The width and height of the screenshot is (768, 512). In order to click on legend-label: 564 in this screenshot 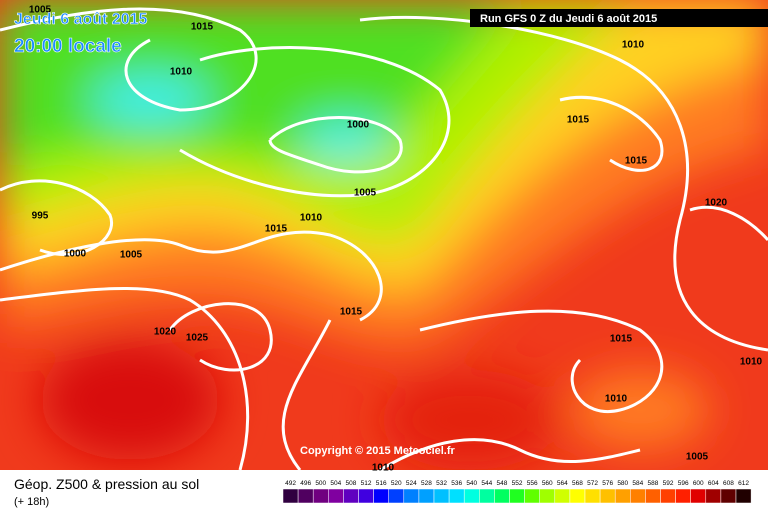, I will do `click(562, 483)`.